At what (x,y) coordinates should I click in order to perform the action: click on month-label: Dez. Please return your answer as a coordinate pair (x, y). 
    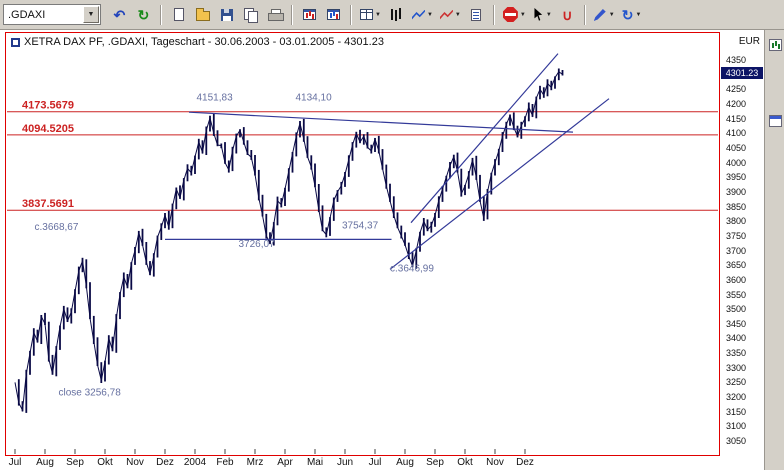
    Looking at the image, I should click on (525, 462).